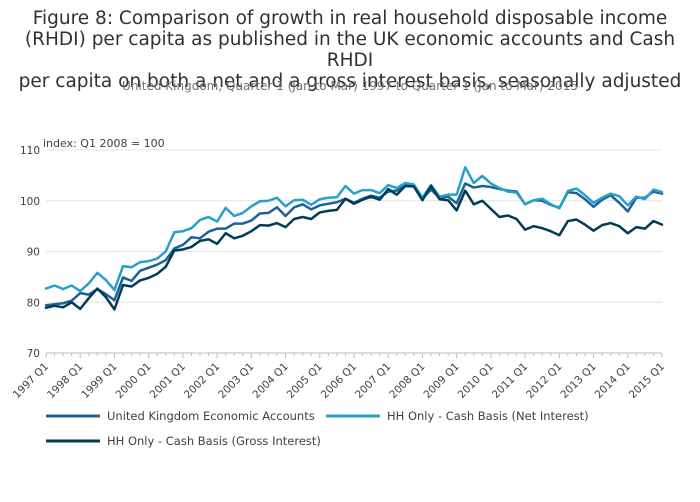 The width and height of the screenshot is (700, 502). What do you see at coordinates (373, 381) in the screenshot?
I see `x-tick-label: 2007 Q1` at bounding box center [373, 381].